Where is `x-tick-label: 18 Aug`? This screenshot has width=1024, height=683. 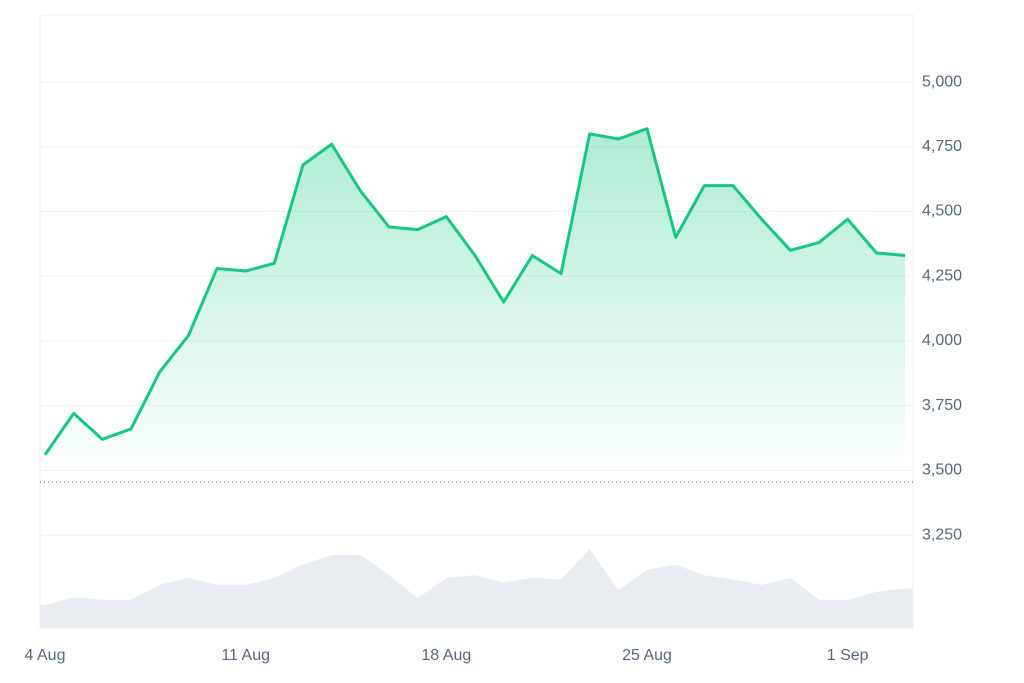 x-tick-label: 18 Aug is located at coordinates (446, 655).